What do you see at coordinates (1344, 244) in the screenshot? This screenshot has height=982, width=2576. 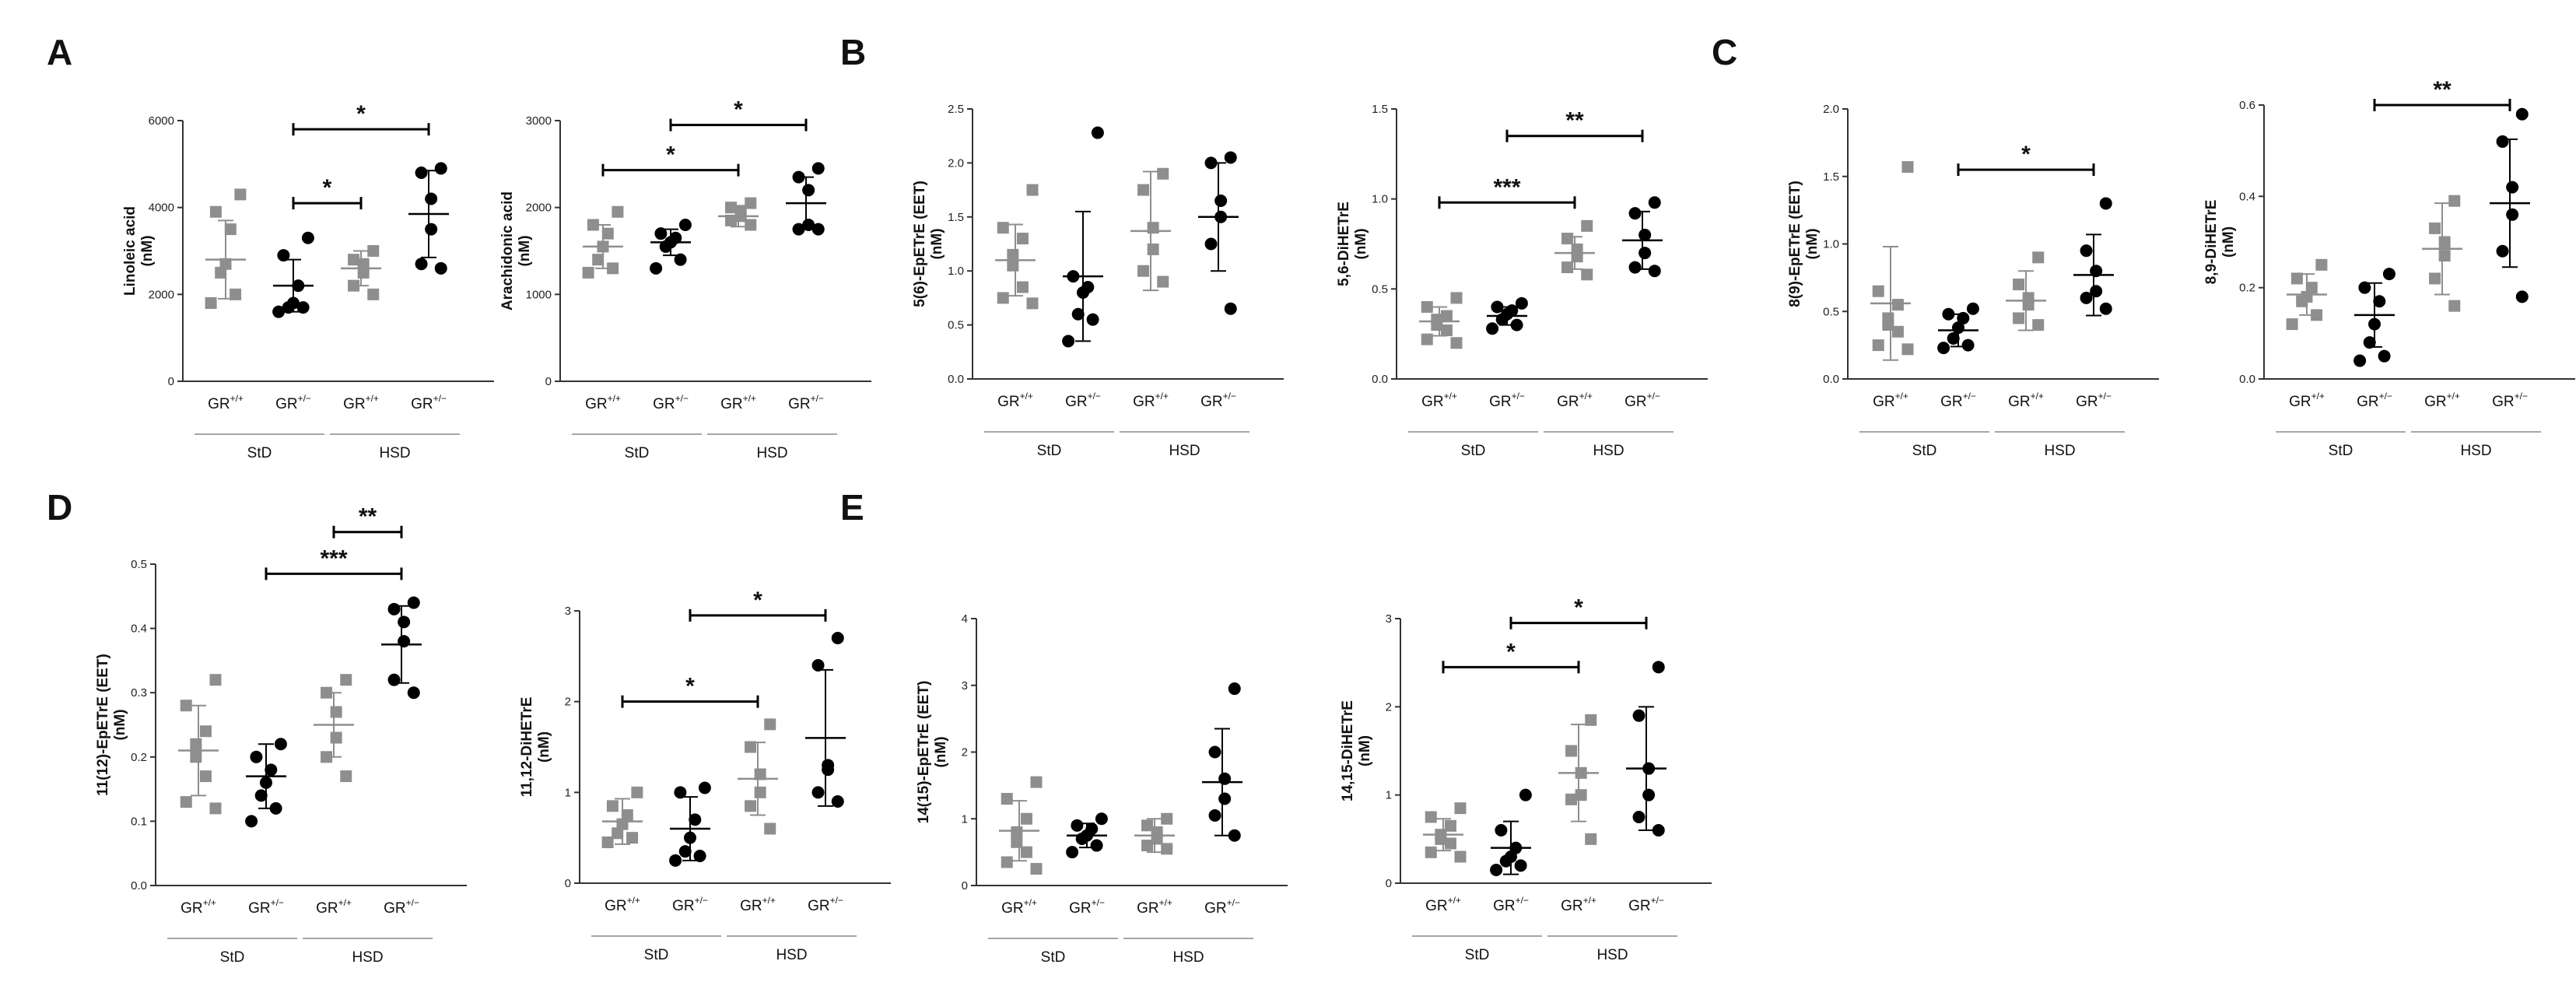 I see `y-axis-label: 5,6-DiHETrE` at bounding box center [1344, 244].